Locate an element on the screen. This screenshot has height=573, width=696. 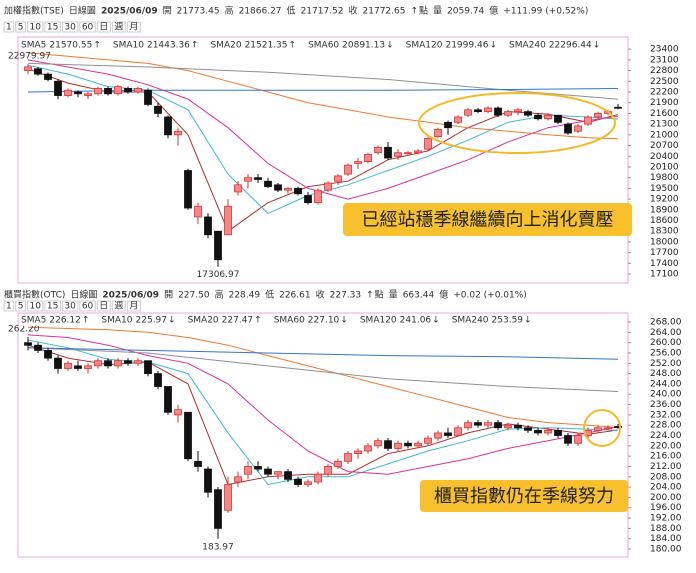
header-text: 663.44 is located at coordinates (419, 296).